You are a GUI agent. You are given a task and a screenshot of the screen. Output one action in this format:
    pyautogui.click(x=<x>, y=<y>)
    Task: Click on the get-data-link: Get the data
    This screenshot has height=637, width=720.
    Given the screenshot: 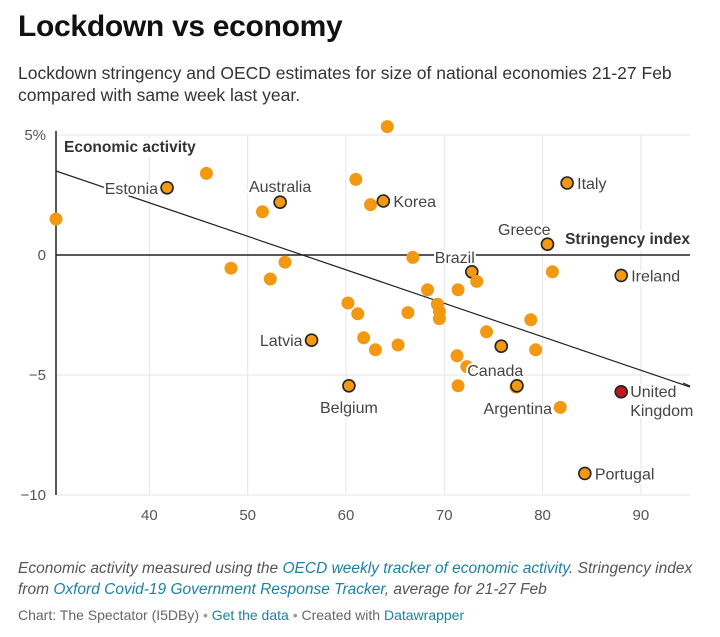 What is the action you would take?
    pyautogui.click(x=250, y=615)
    